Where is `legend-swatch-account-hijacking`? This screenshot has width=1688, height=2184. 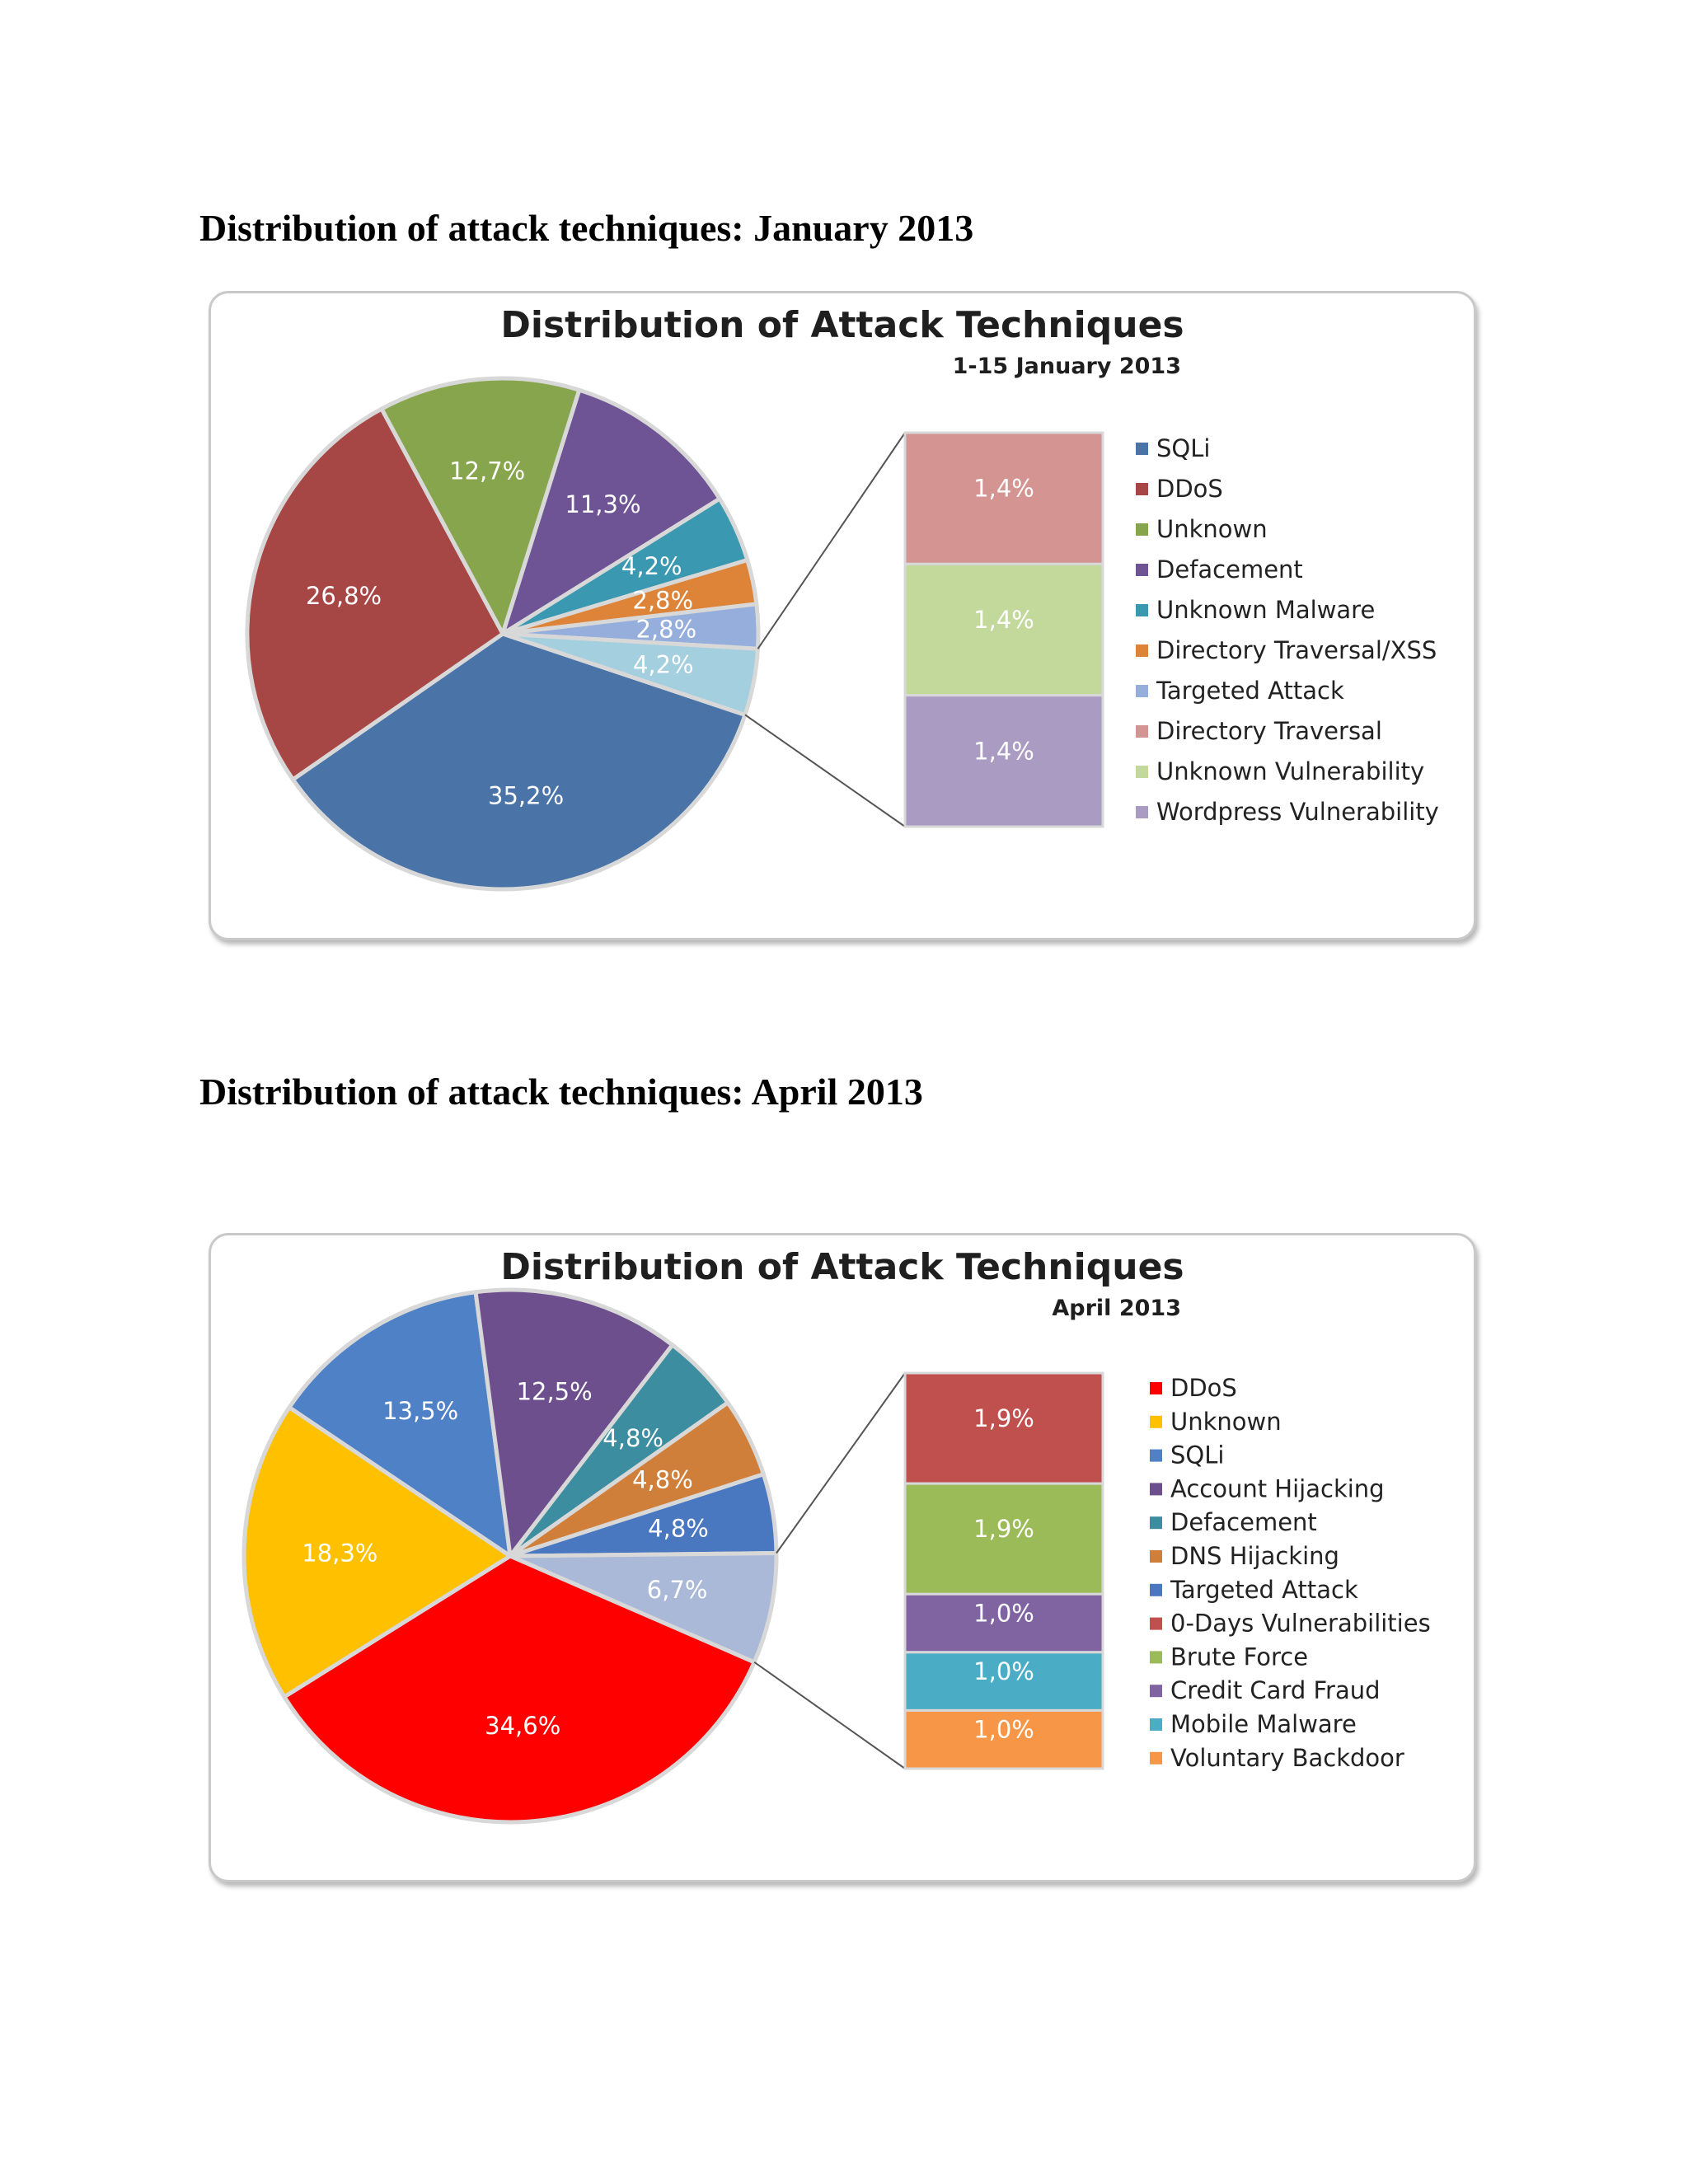
legend-swatch-account-hijacking is located at coordinates (1156, 1489).